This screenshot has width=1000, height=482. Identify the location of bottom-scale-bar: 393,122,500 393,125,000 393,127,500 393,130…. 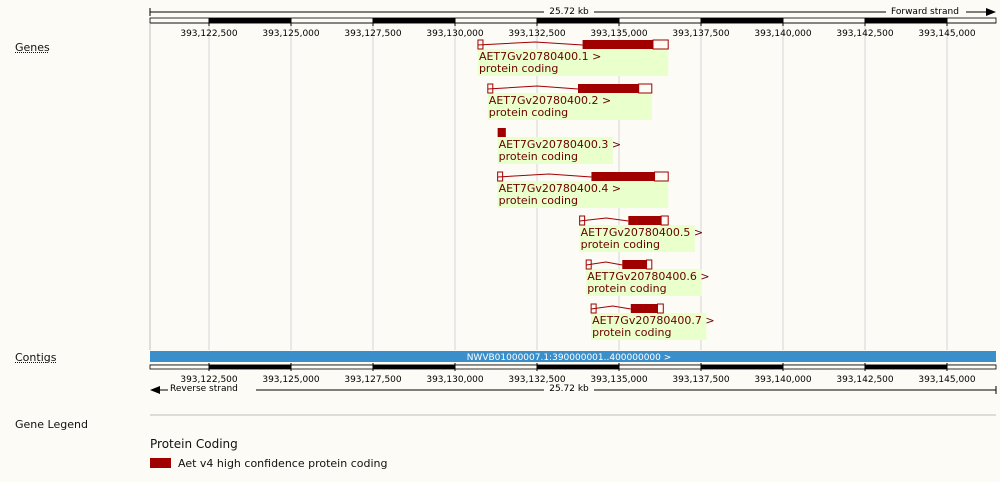
(573, 378).